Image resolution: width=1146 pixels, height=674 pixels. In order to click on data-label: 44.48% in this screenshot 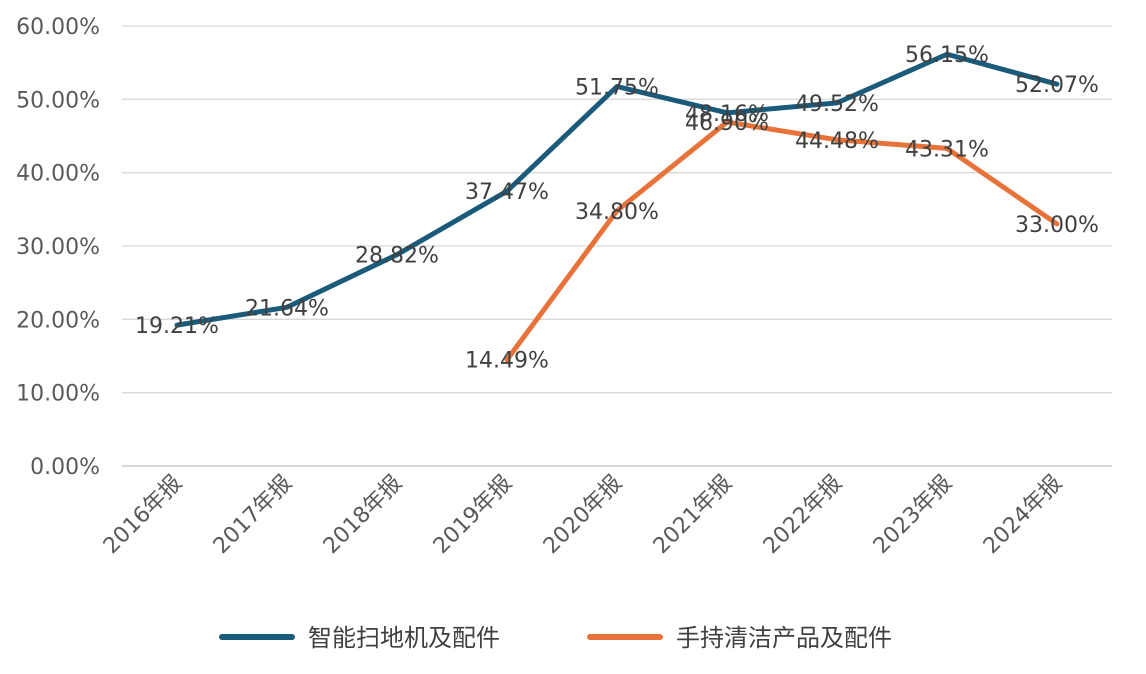, I will do `click(837, 141)`.